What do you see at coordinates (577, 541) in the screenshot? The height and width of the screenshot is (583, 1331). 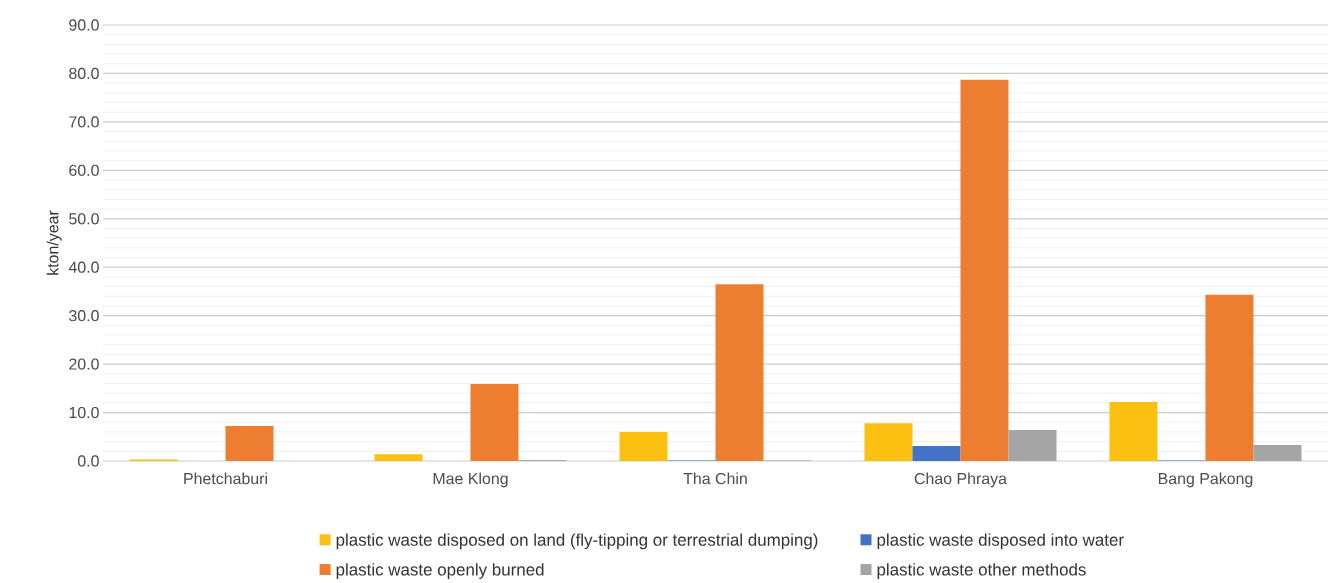 I see `legend-label: plastic waste disposed on land (fly-tipping or terrestrial dumping)` at bounding box center [577, 541].